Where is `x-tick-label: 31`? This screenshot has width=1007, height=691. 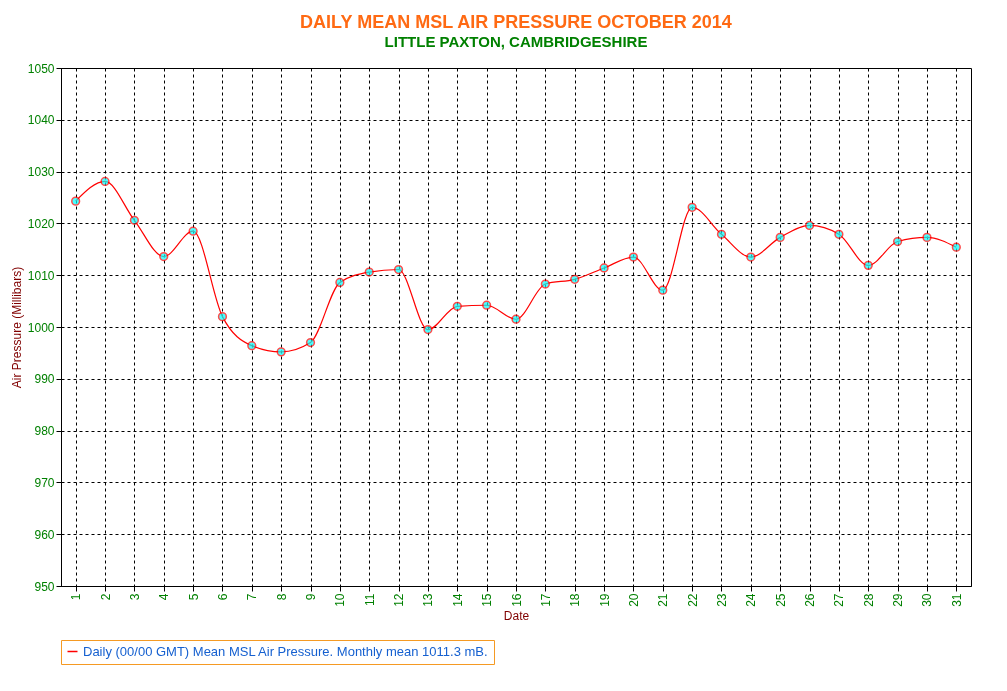
x-tick-label: 31 is located at coordinates (956, 600).